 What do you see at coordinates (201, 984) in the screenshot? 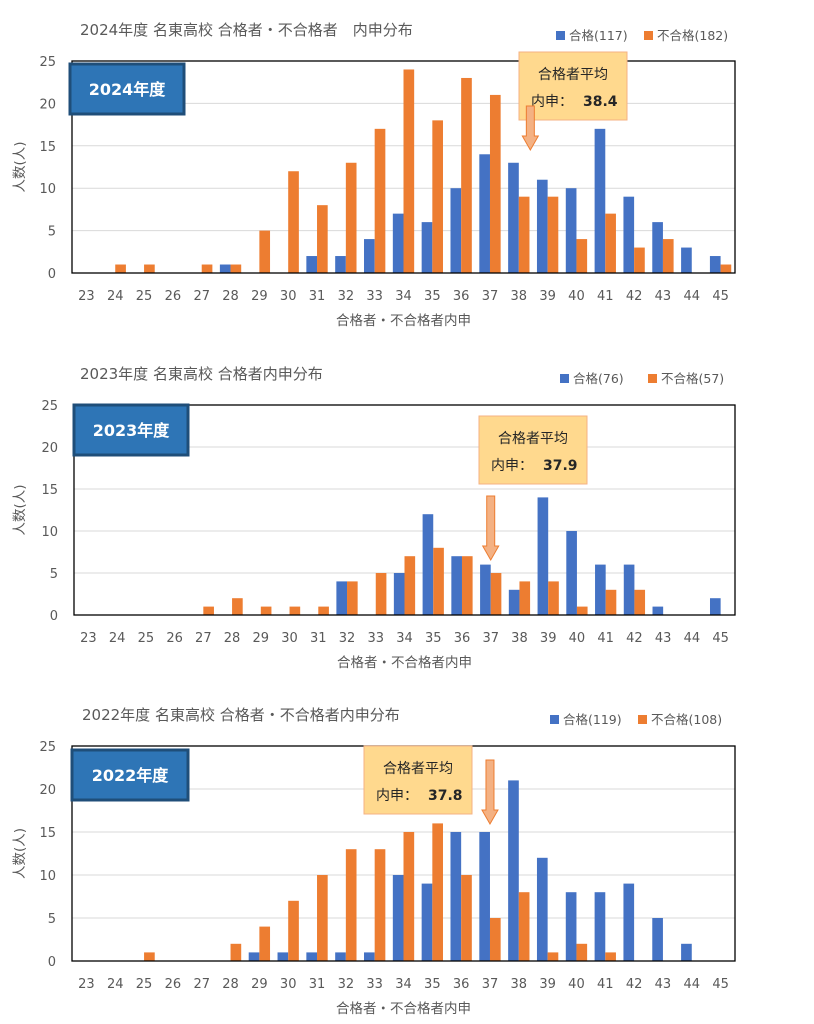
I see `x-tick-label: 27` at bounding box center [201, 984].